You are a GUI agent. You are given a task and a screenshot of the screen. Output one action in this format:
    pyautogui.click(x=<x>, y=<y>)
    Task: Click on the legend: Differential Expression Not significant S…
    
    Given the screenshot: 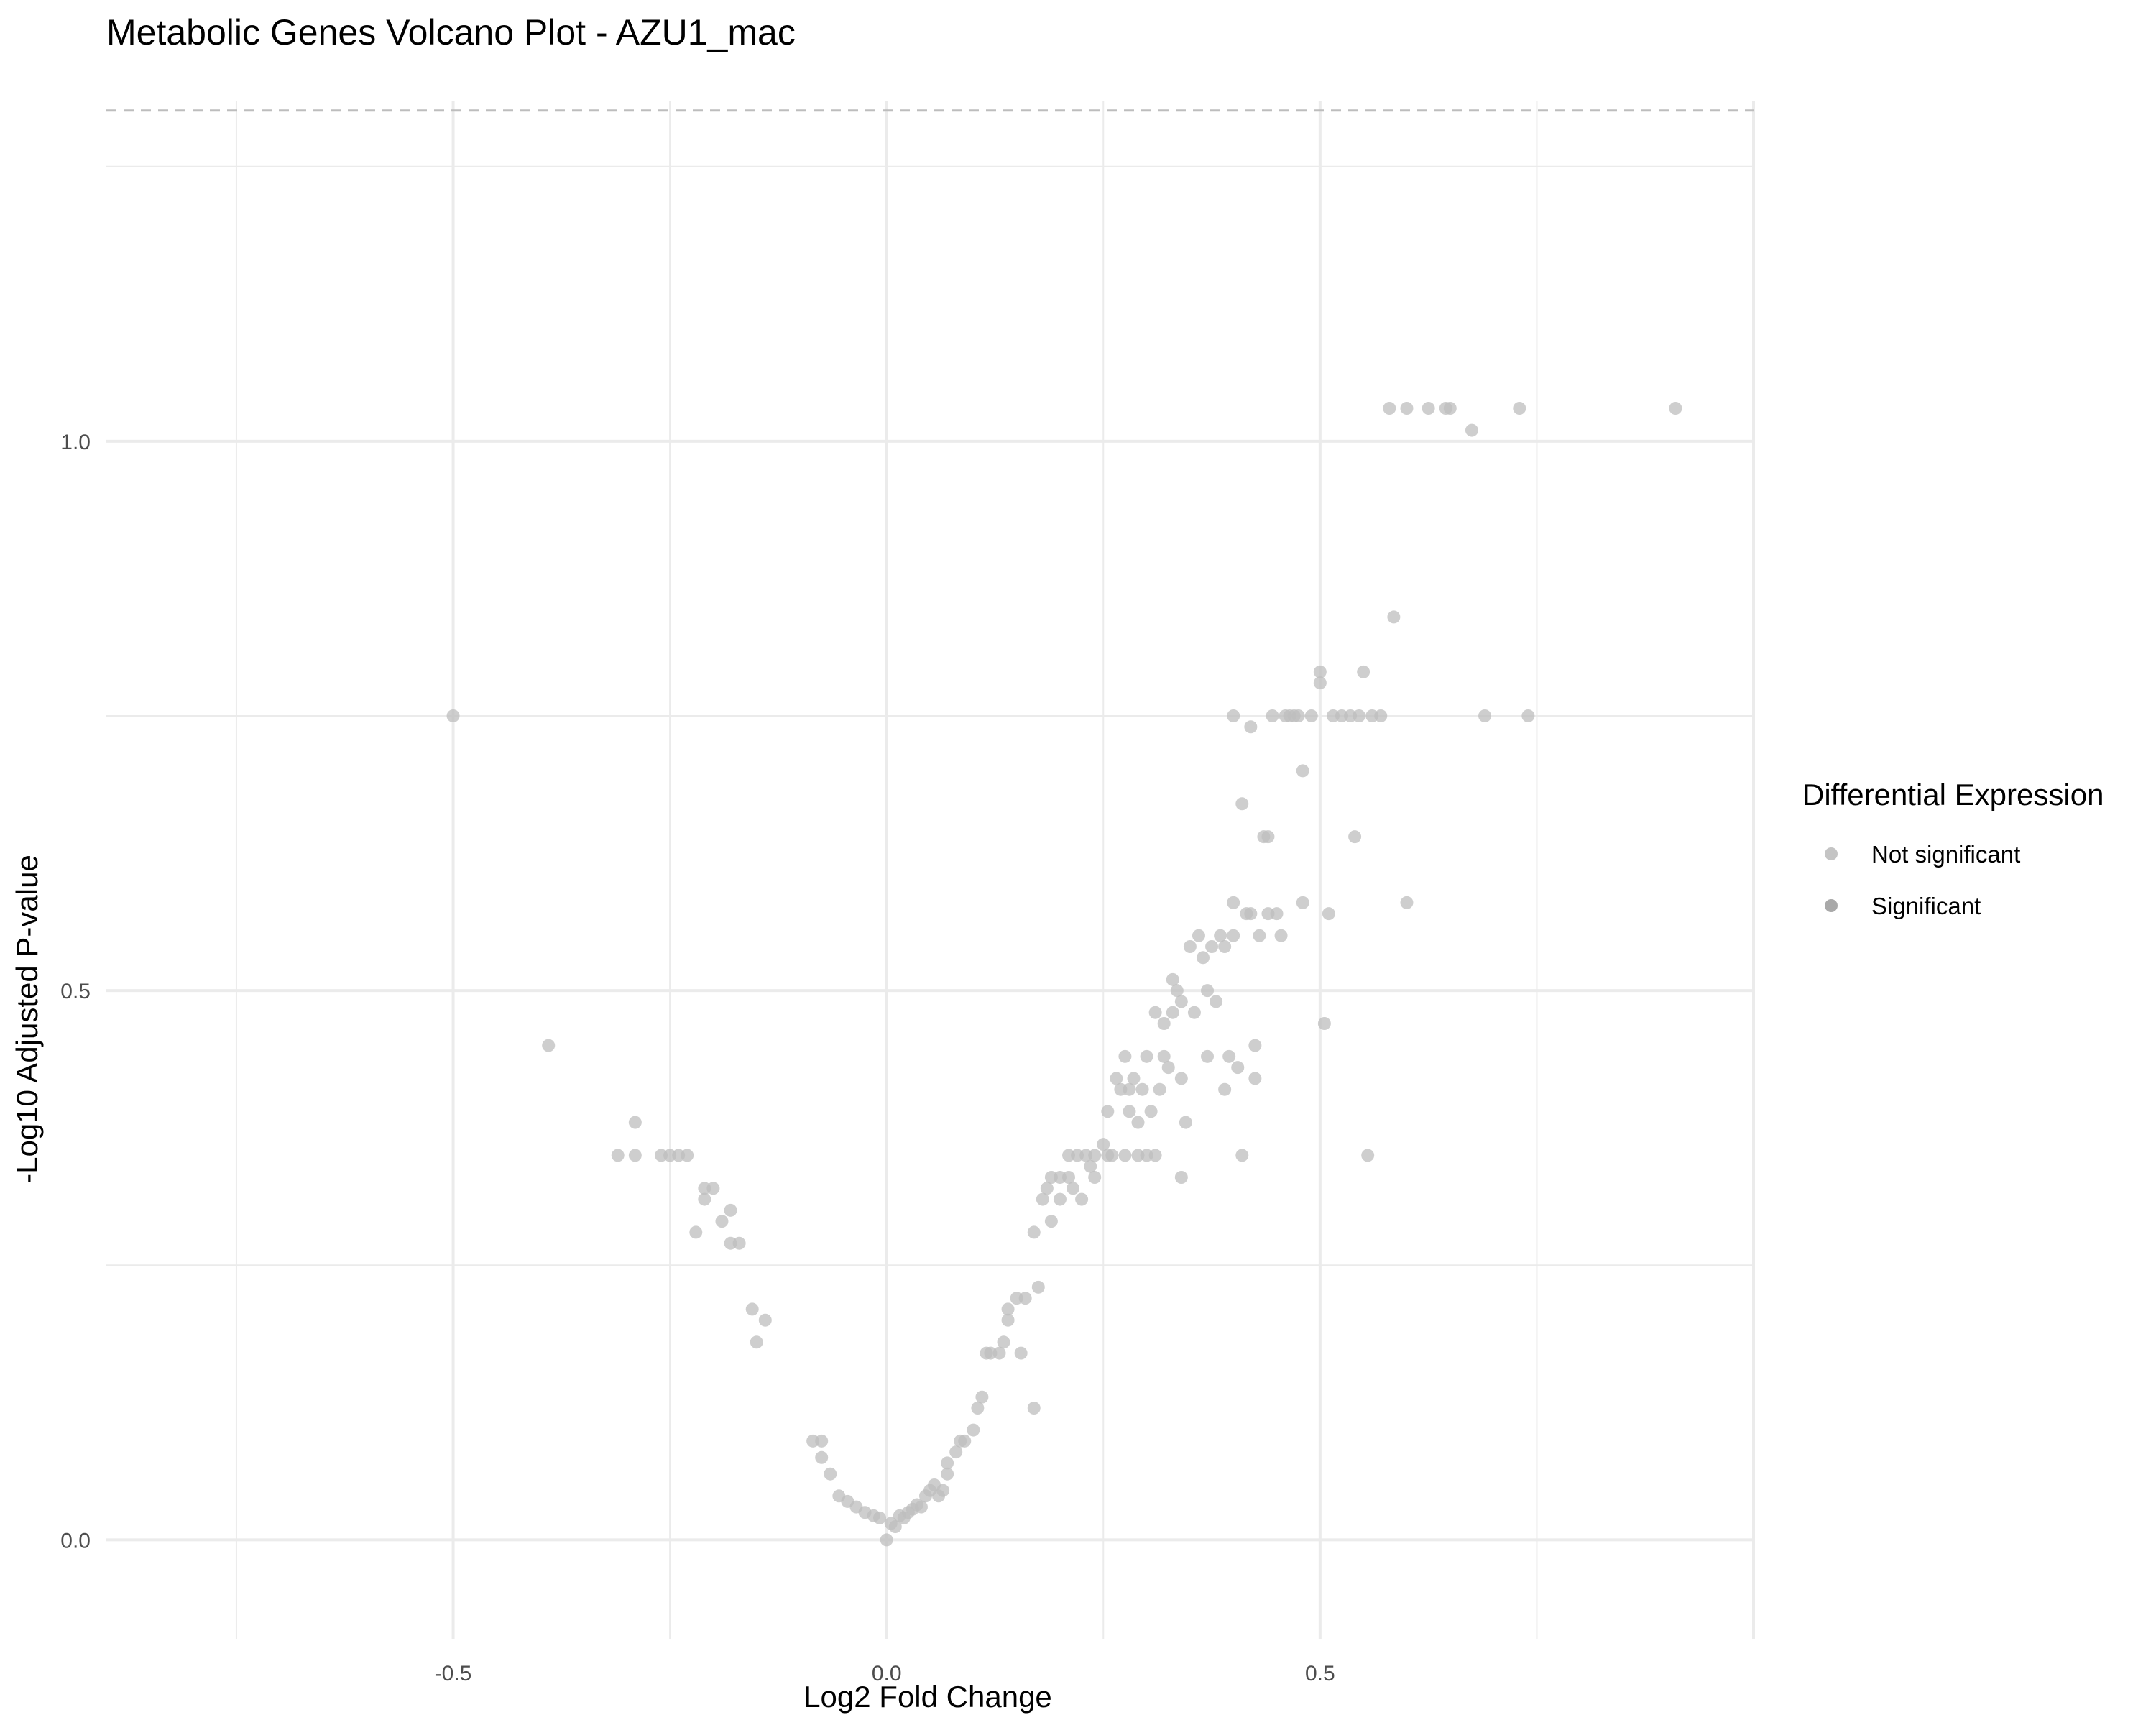 What is the action you would take?
    pyautogui.click(x=1953, y=848)
    